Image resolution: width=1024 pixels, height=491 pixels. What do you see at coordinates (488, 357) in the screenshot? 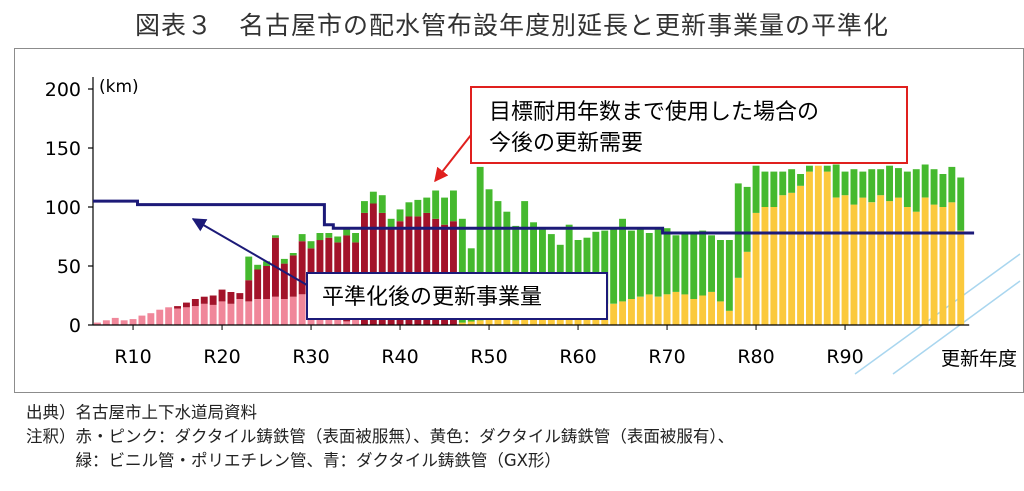
I see `x-tick-label: R50` at bounding box center [488, 357].